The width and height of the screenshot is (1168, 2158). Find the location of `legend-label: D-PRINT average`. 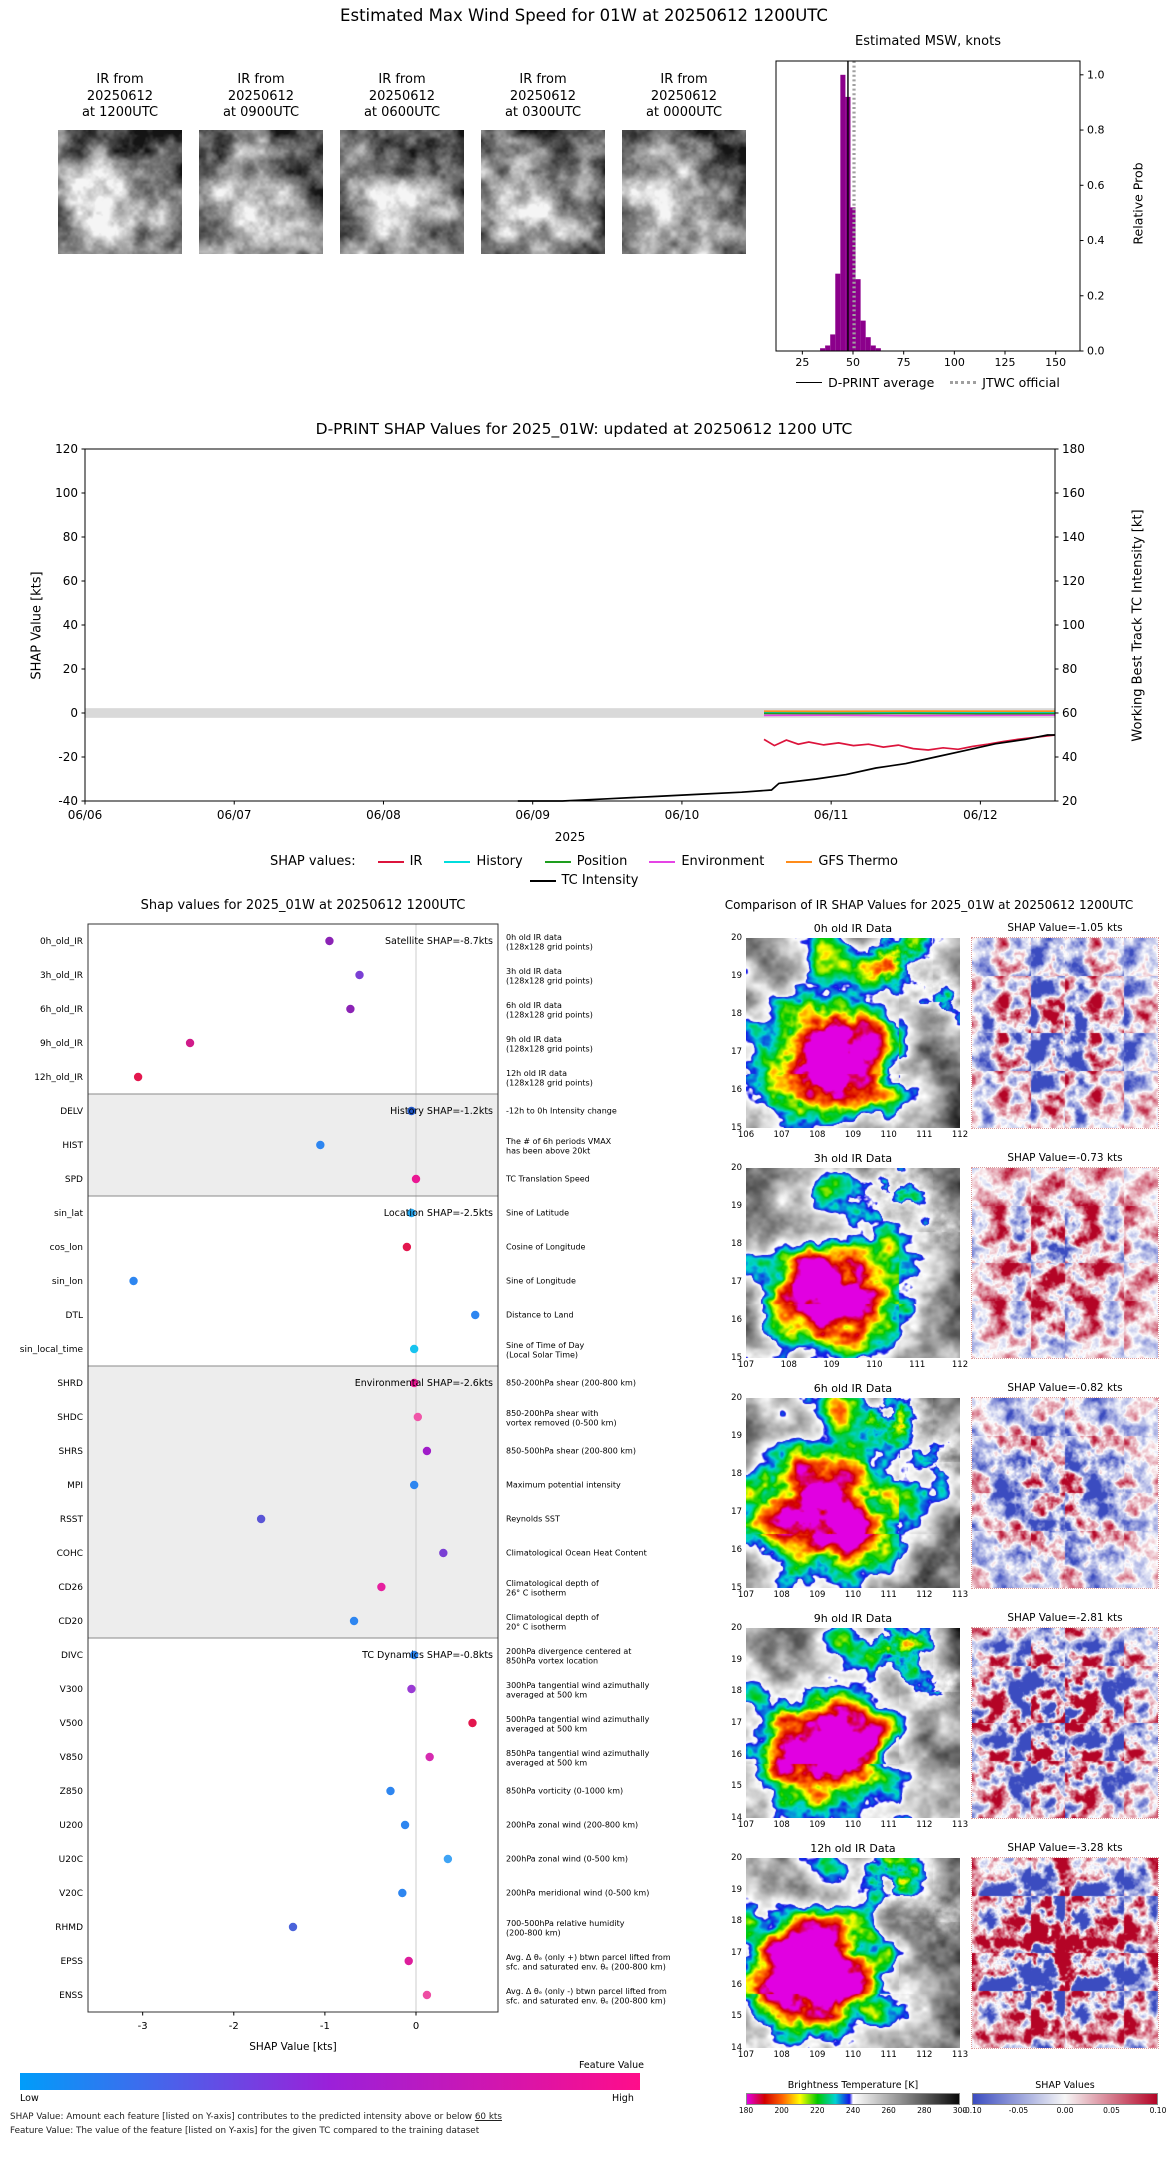

legend-label: D-PRINT average is located at coordinates (881, 382).